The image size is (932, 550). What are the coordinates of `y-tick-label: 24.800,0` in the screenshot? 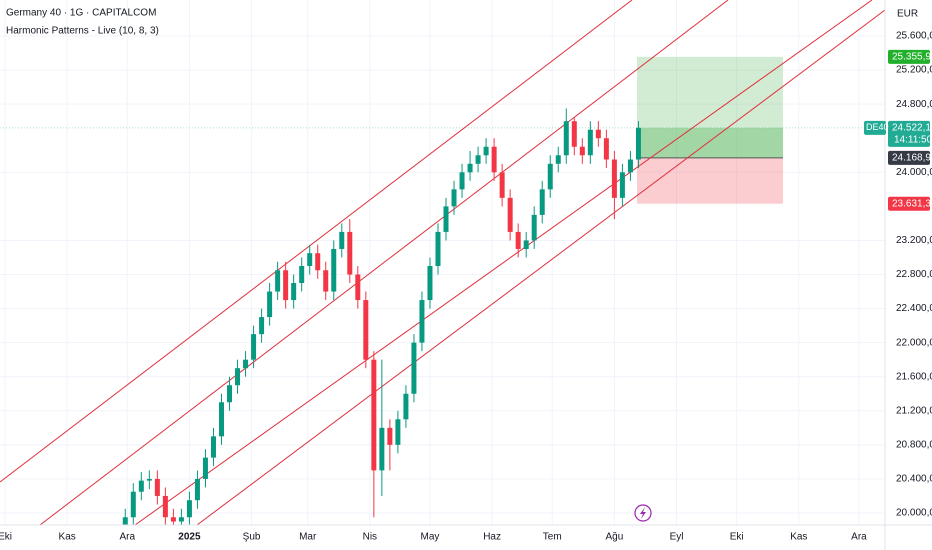 It's located at (914, 104).